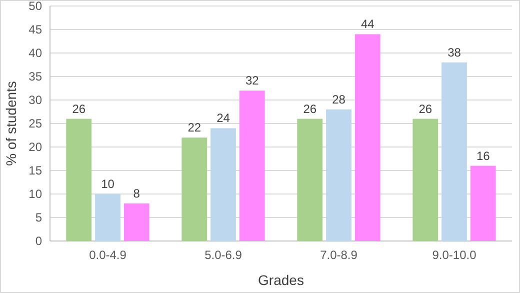 The width and height of the screenshot is (520, 293). Describe the element at coordinates (339, 255) in the screenshot. I see `x-tick-label: 7.0-8.9` at that location.